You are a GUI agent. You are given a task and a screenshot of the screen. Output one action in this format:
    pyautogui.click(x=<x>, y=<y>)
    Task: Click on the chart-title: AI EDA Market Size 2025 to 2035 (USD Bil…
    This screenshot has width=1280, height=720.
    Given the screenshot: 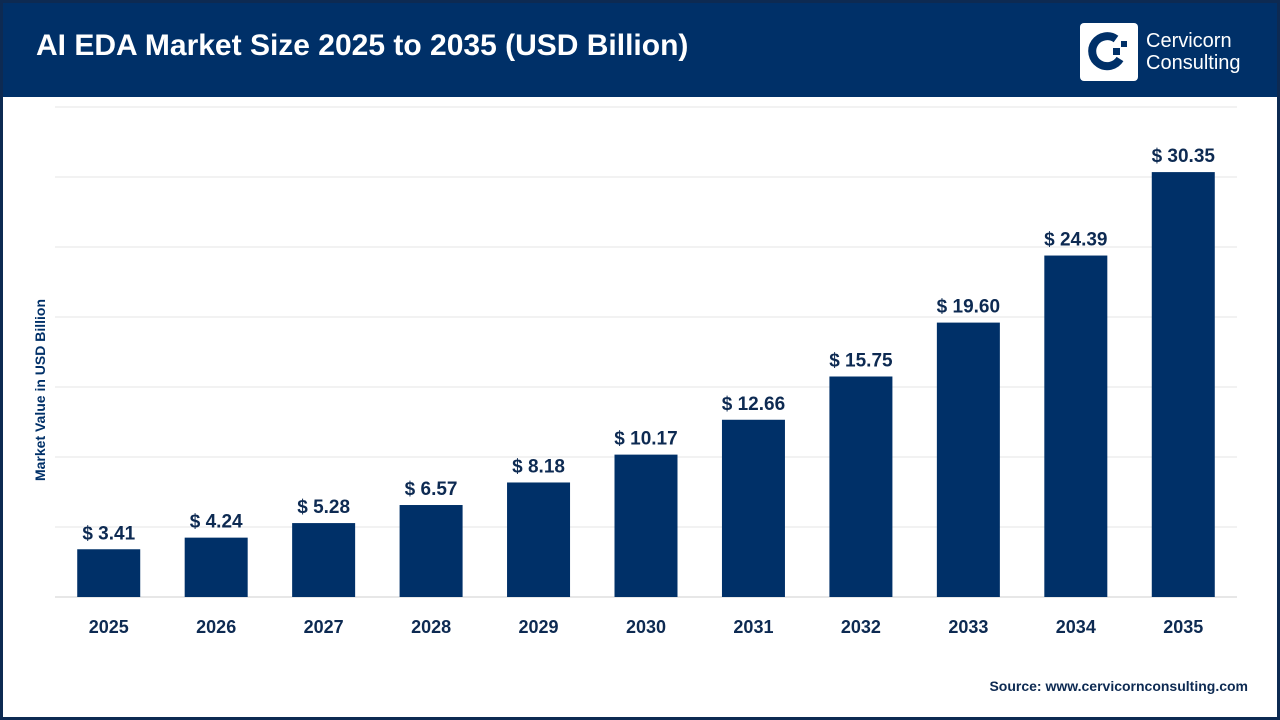 What is the action you would take?
    pyautogui.click(x=362, y=45)
    